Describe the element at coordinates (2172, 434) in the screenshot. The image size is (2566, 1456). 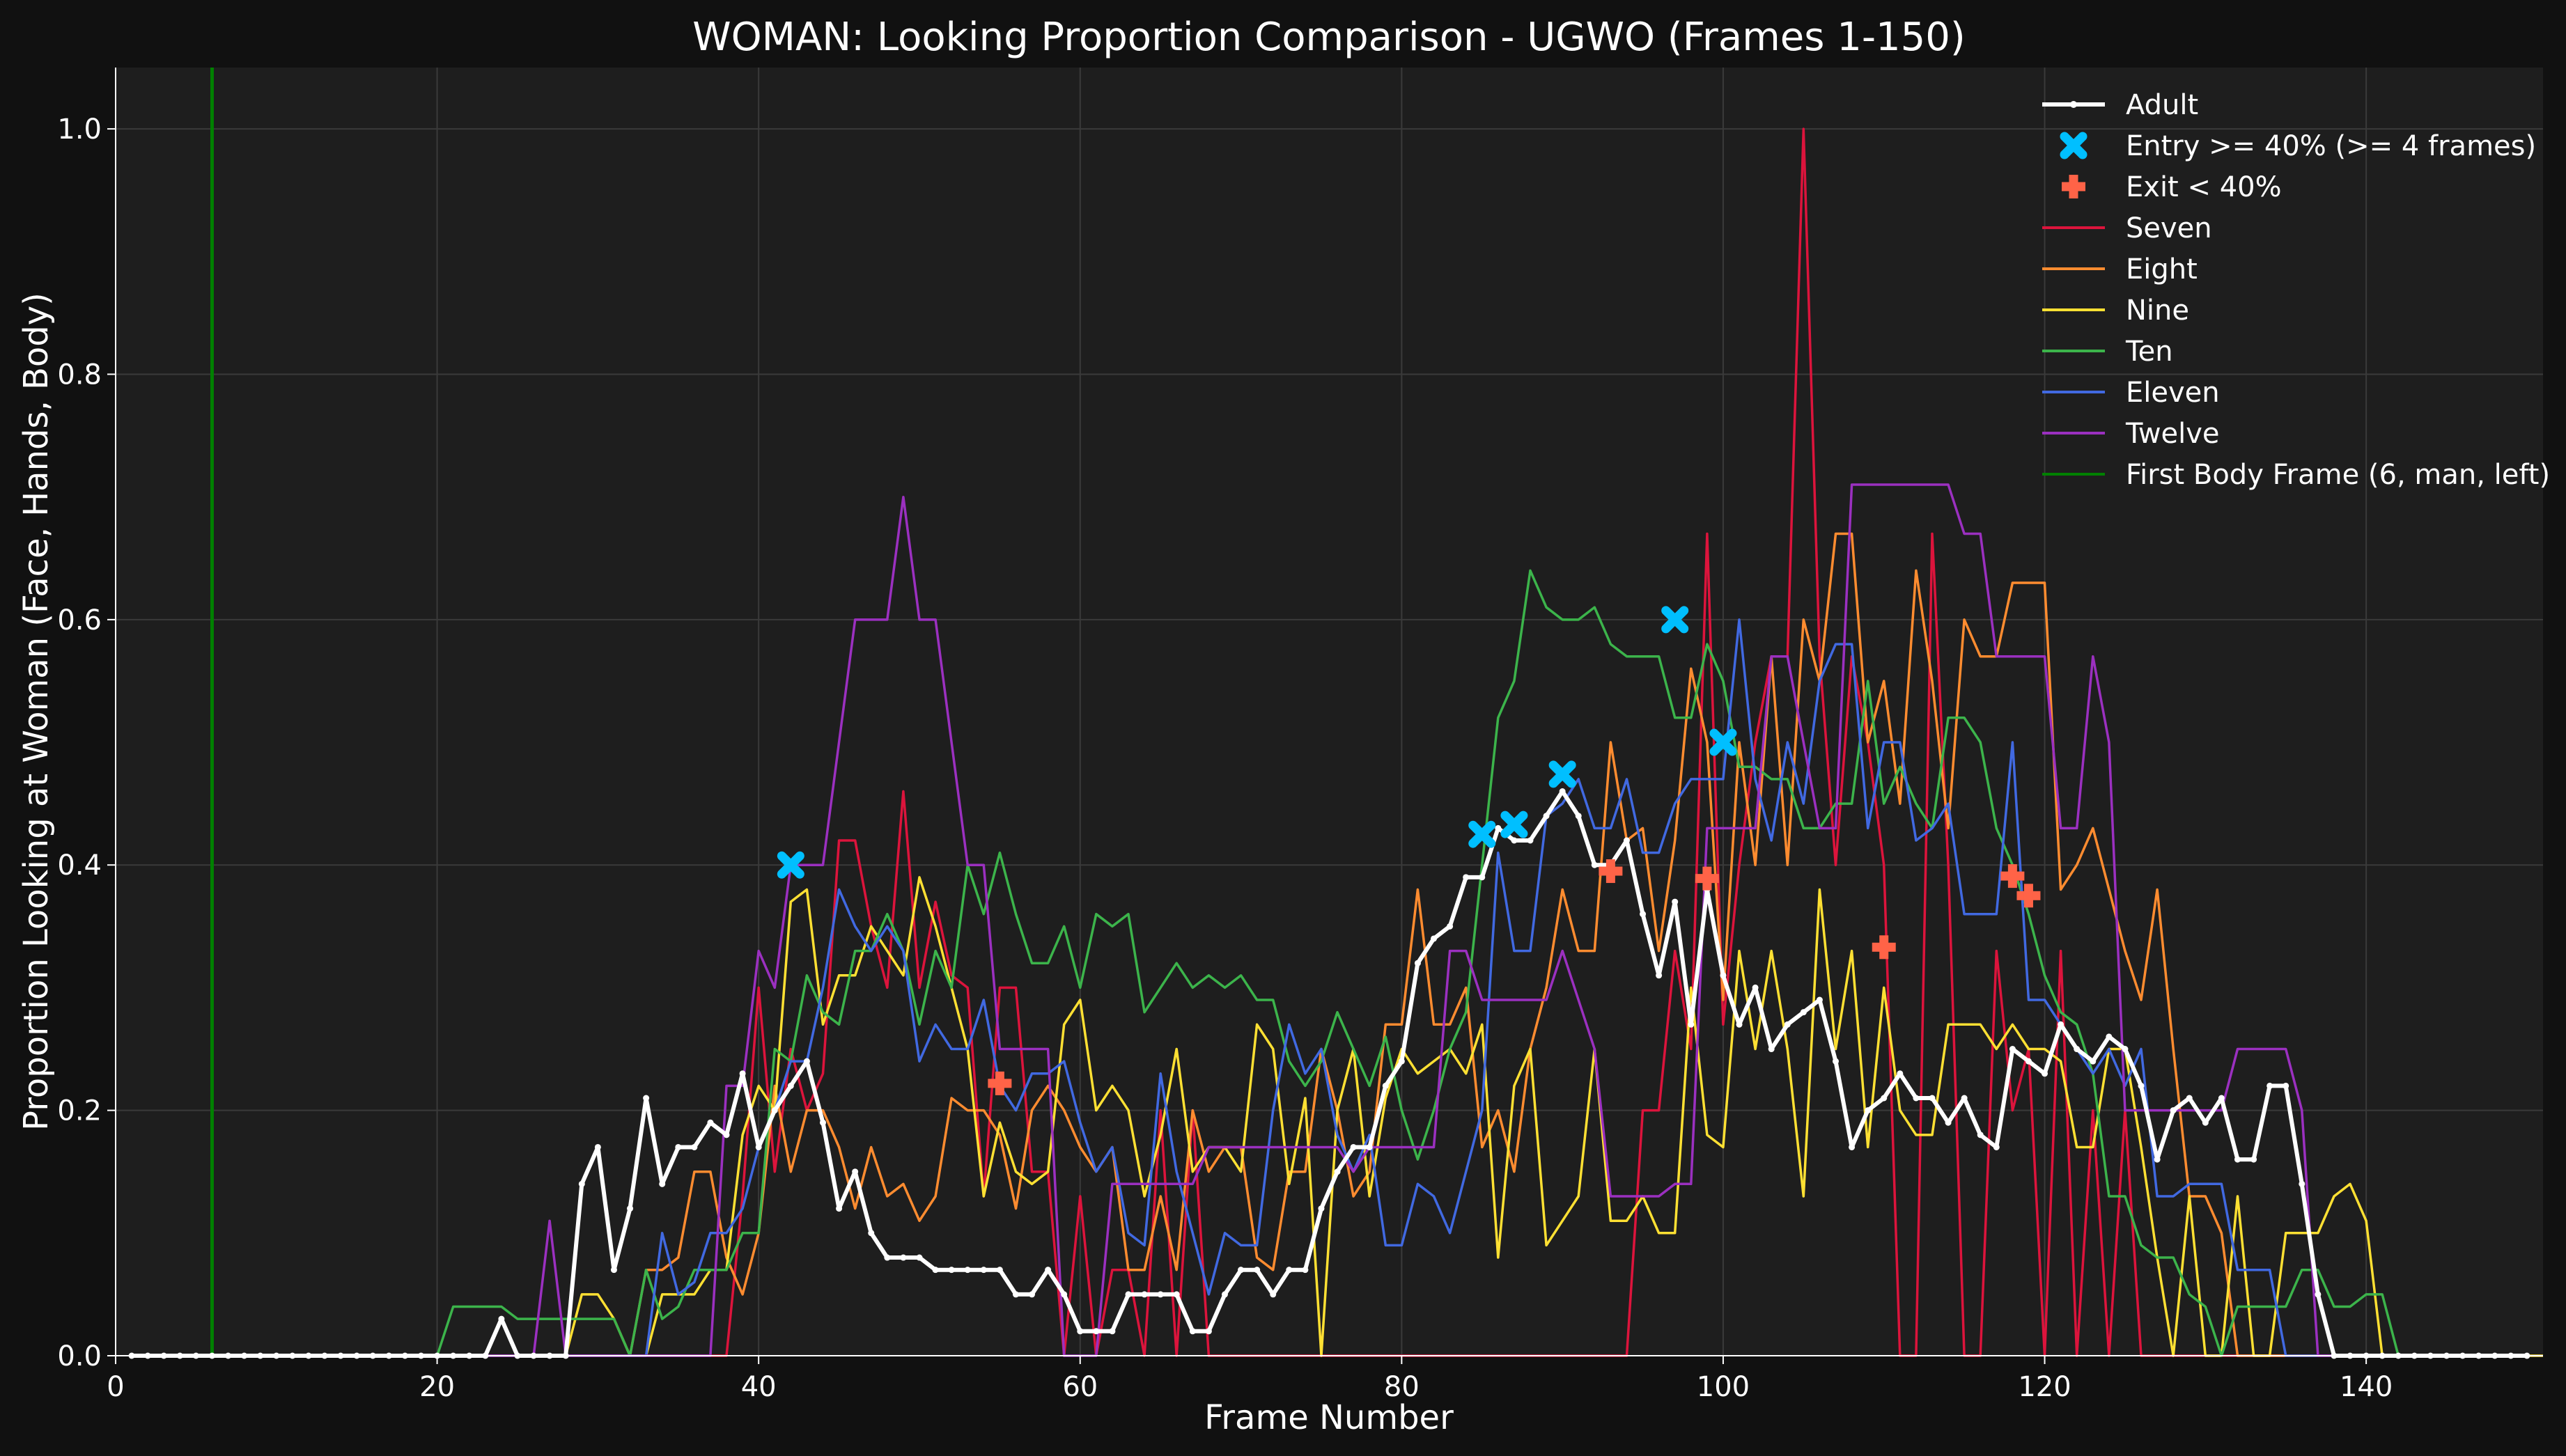
I see `legend-label-8: Twelve` at that location.